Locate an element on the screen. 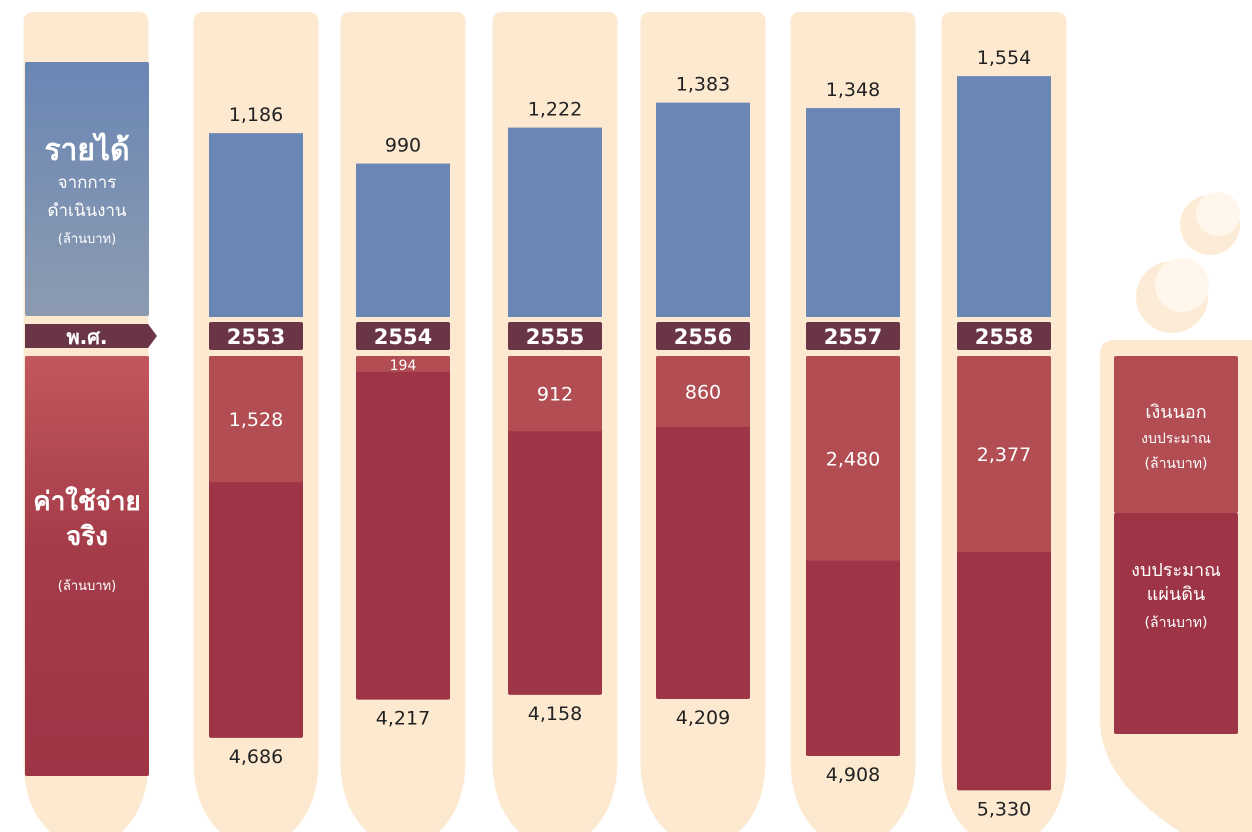 This screenshot has width=1252, height=832. offbudget-legend-unit: (ล้านบาท) is located at coordinates (1176, 464).